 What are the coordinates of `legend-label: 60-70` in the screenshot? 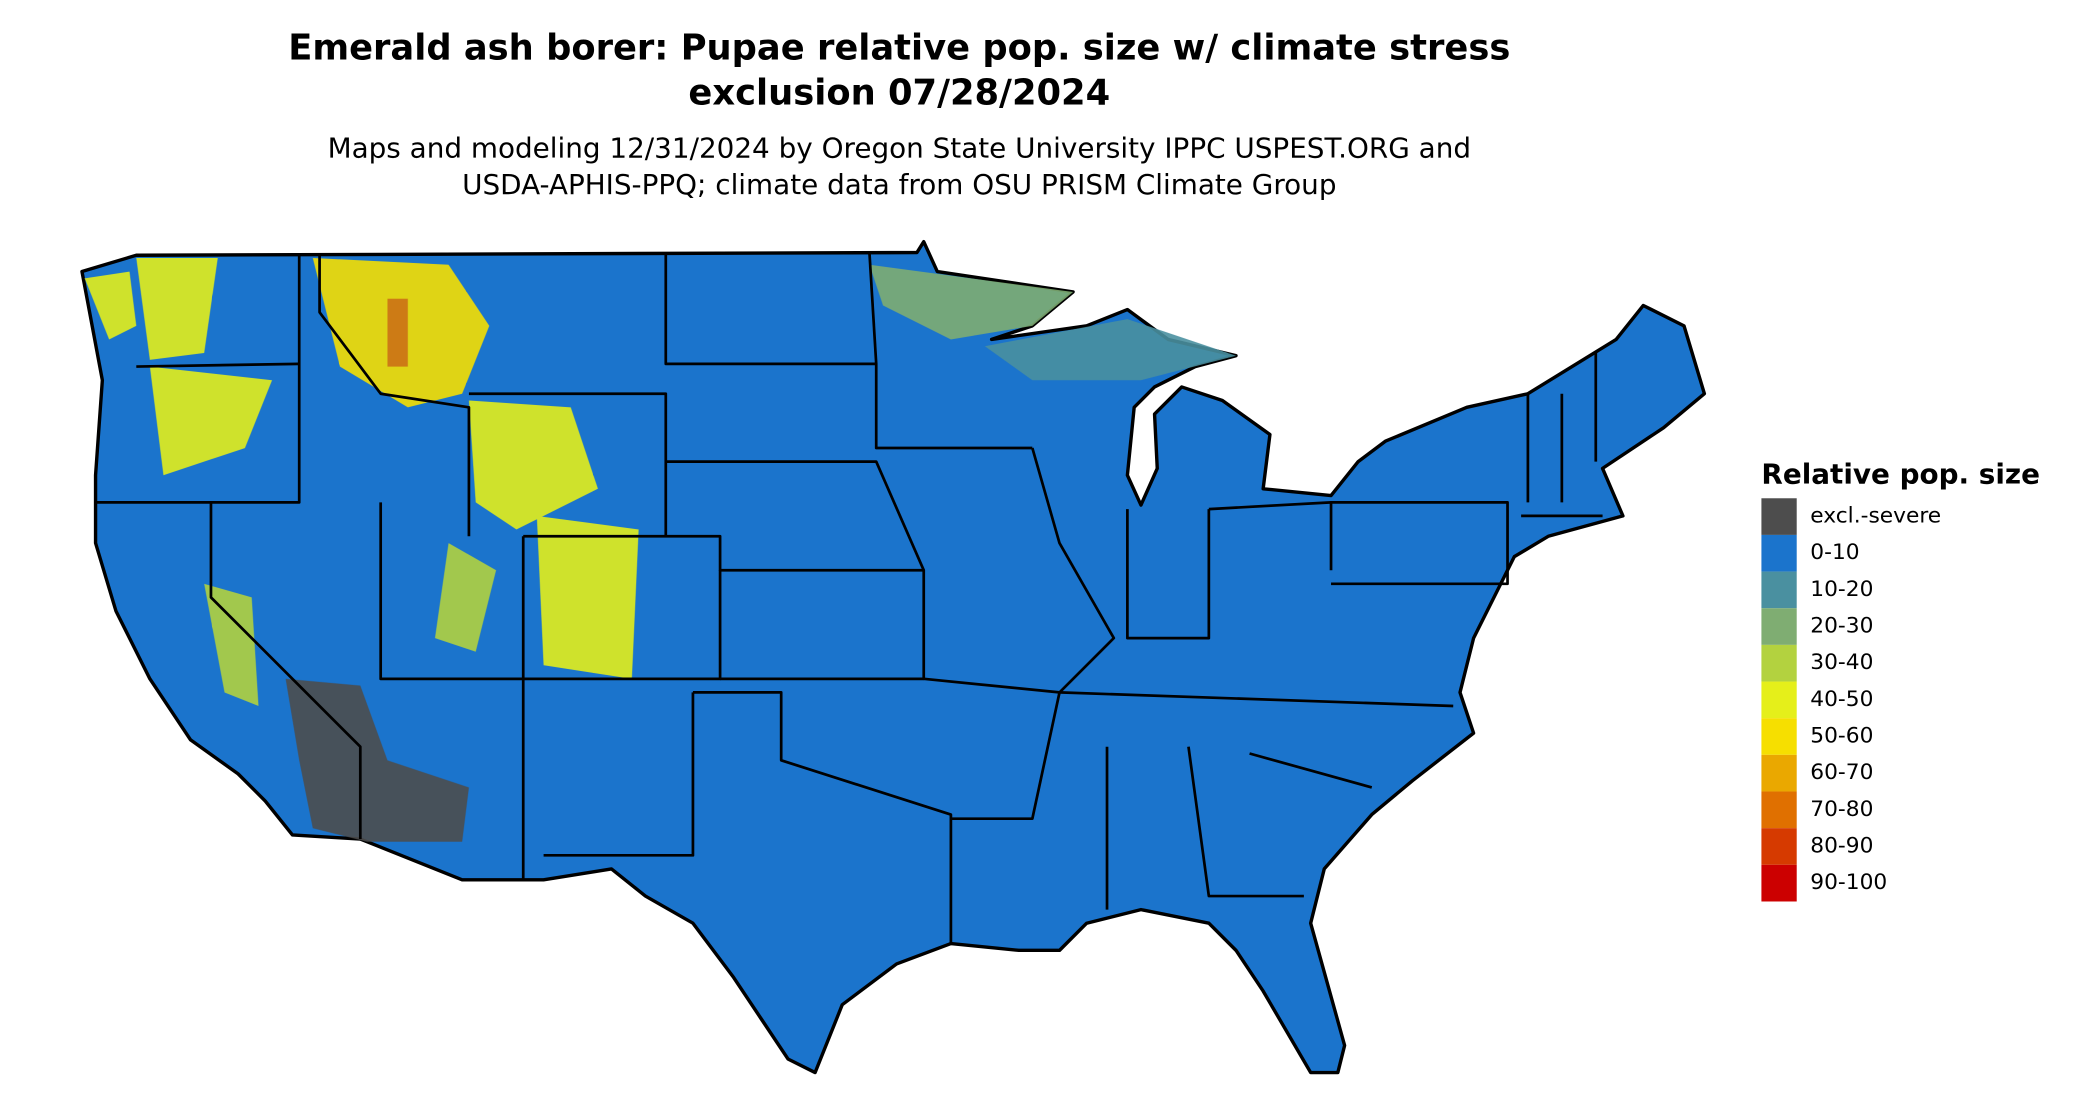 It's located at (1841, 772).